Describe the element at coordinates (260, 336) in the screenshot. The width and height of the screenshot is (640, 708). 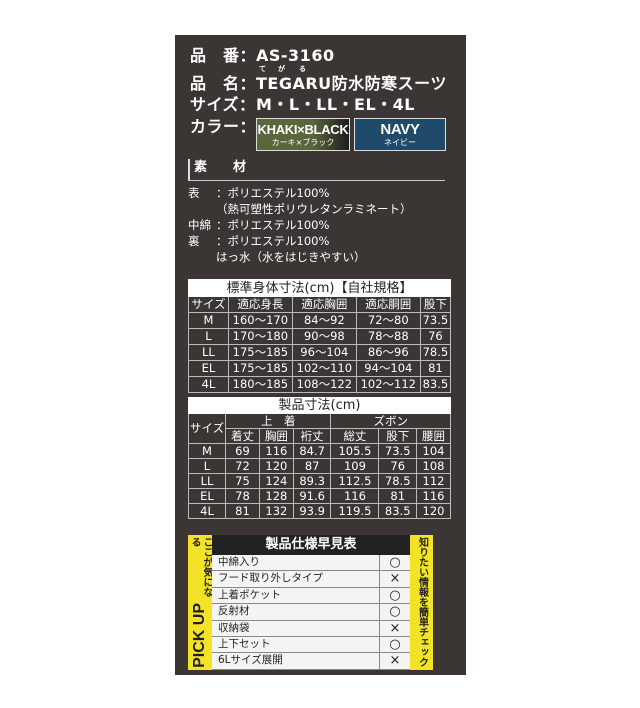
I see `table-cell: 170〜180` at that location.